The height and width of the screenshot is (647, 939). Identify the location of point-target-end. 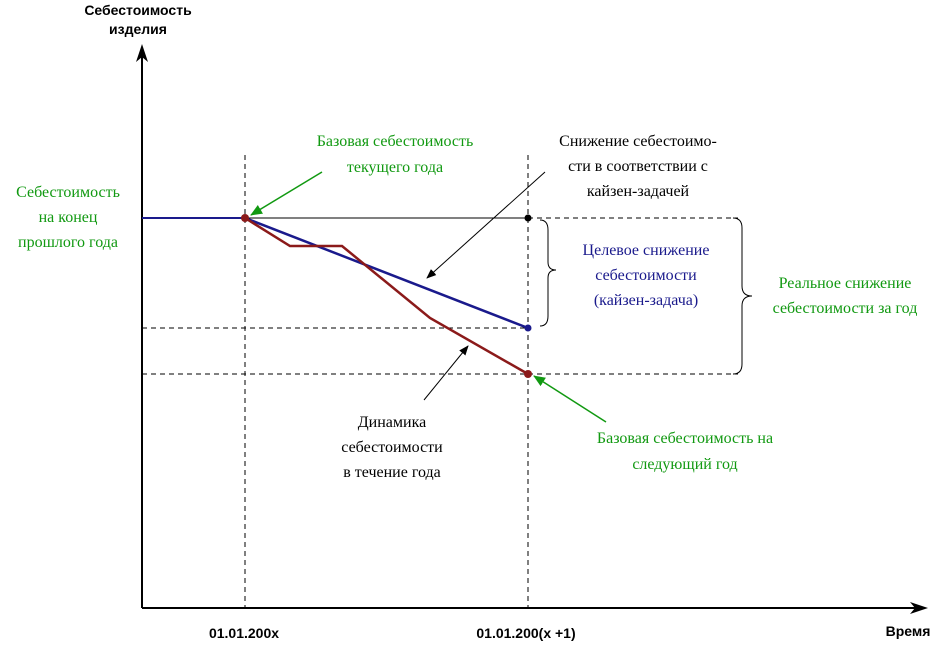
(528, 328).